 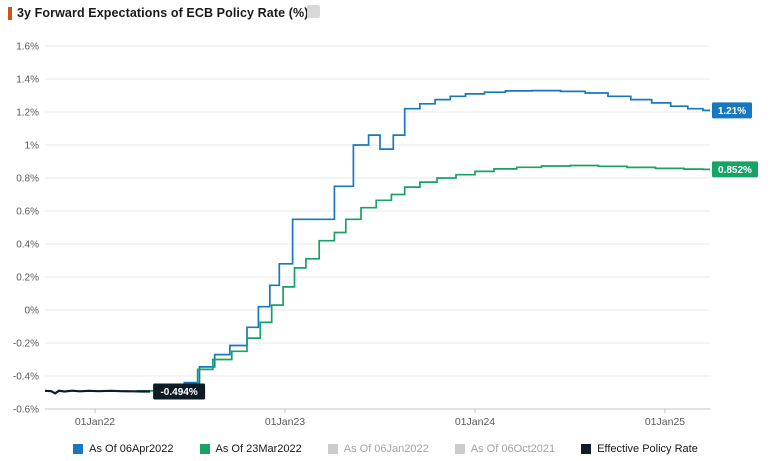 What do you see at coordinates (32, 146) in the screenshot?
I see `y-axis-tick-label: 1%` at bounding box center [32, 146].